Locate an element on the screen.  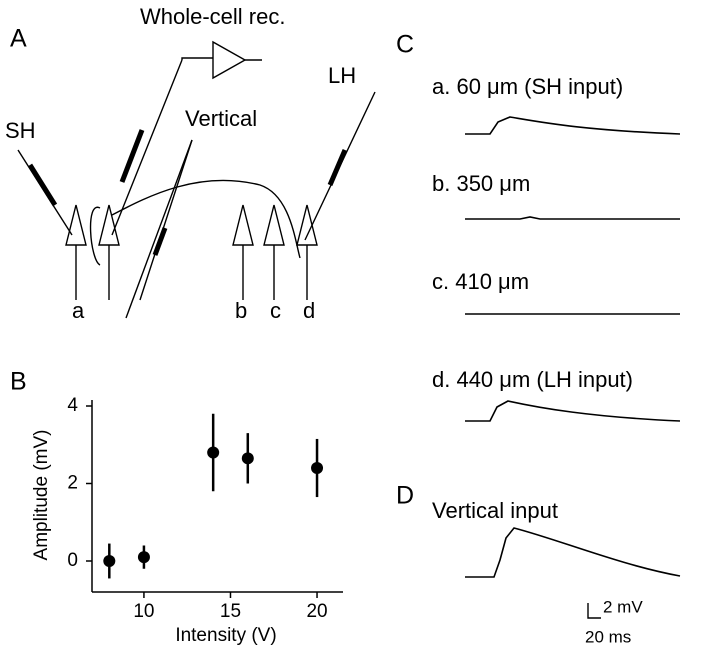
cell-label: b is located at coordinates (241, 310).